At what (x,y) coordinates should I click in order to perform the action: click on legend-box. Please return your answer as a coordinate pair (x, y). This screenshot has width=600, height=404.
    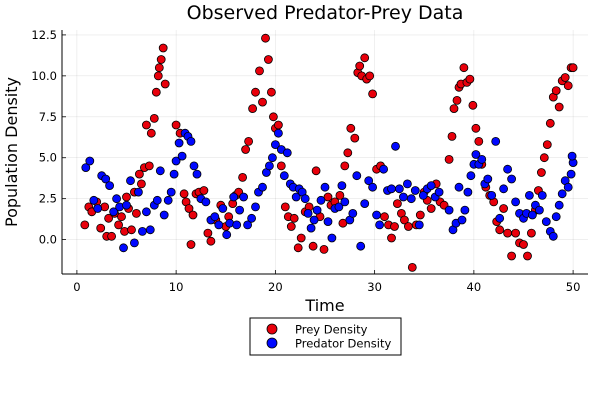
    Looking at the image, I should click on (325, 336).